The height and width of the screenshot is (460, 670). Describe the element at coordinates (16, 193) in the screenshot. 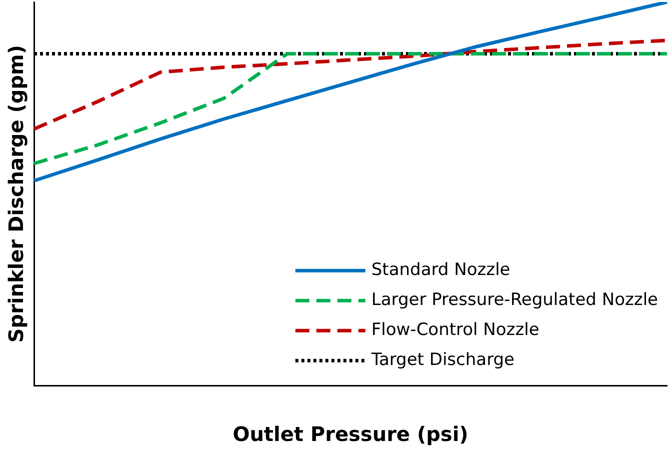

I see `y-axis-title: Sprinkler Discharge (gpm)` at that location.